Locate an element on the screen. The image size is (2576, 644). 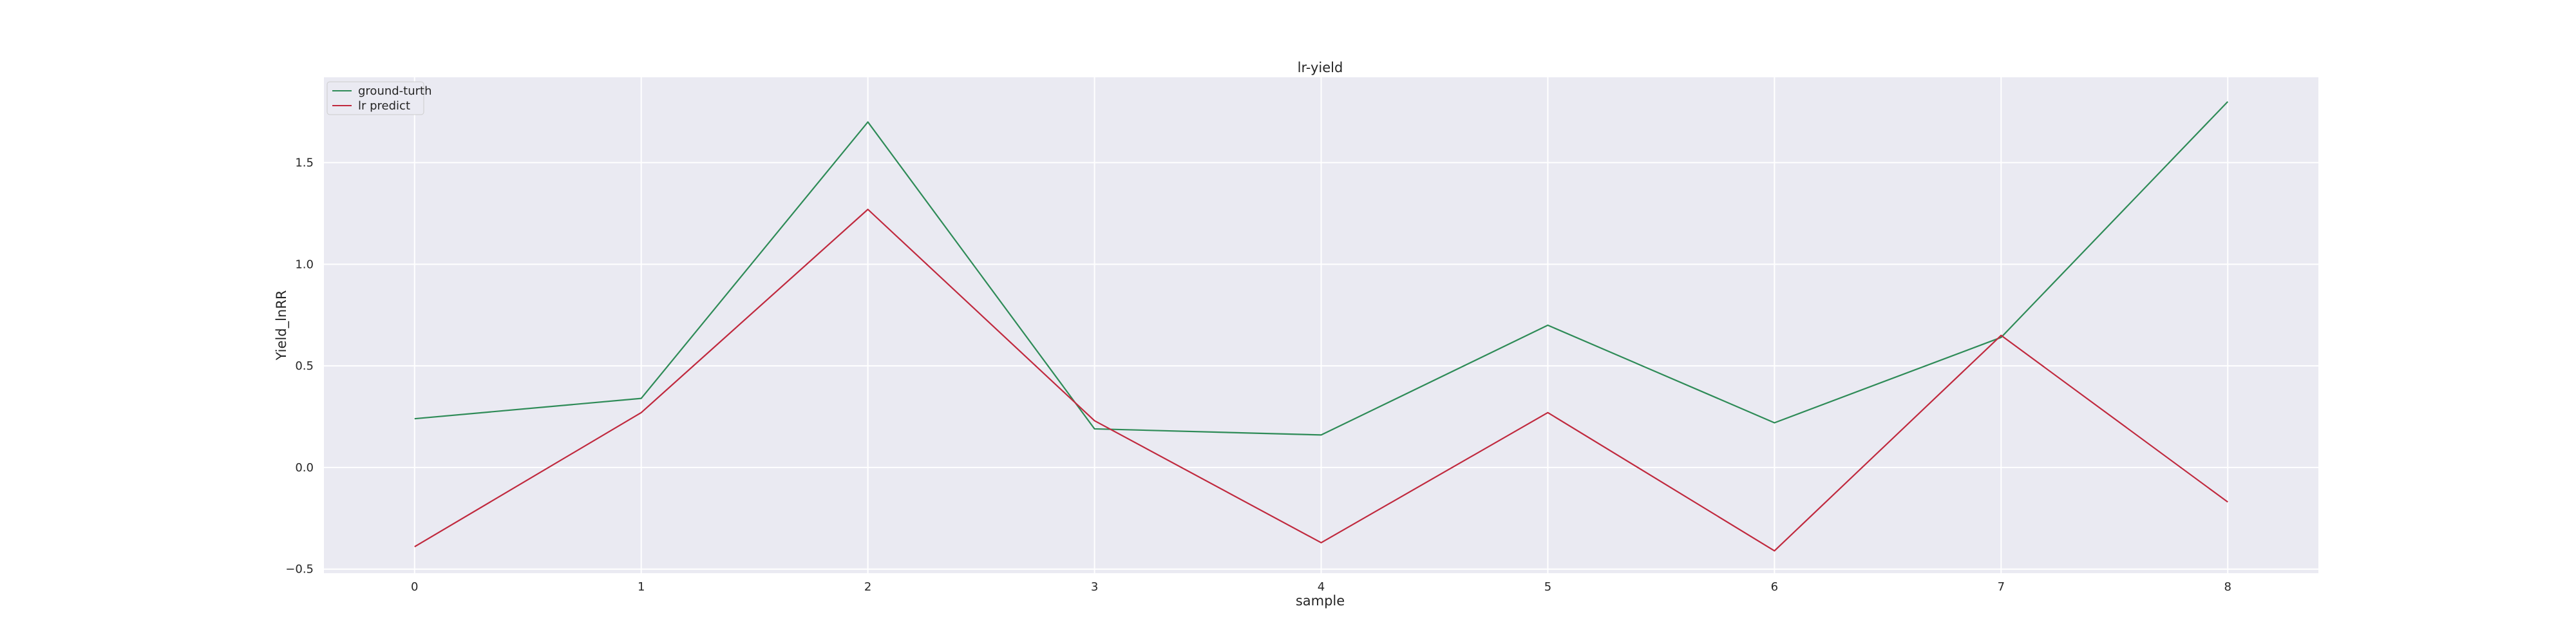
legend: ground-turth lr predict is located at coordinates (380, 98).